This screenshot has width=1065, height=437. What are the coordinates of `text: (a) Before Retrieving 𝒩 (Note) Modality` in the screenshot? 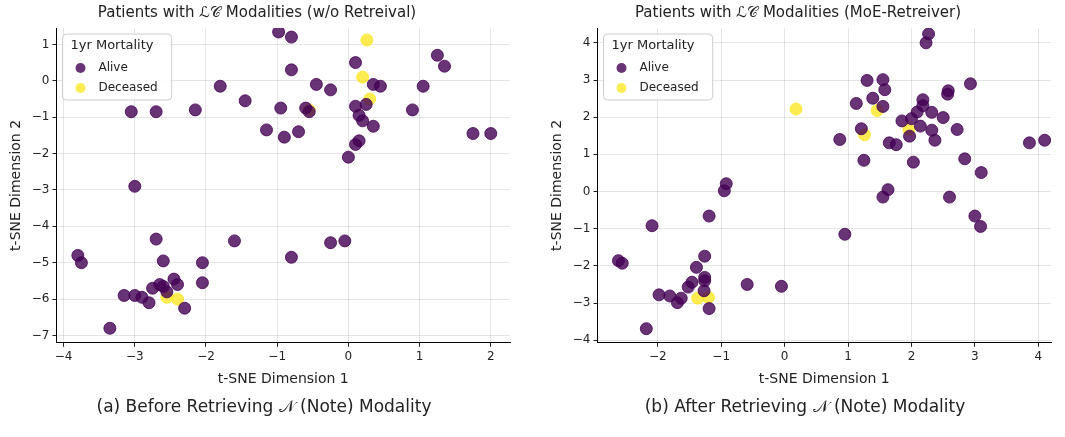 It's located at (264, 406).